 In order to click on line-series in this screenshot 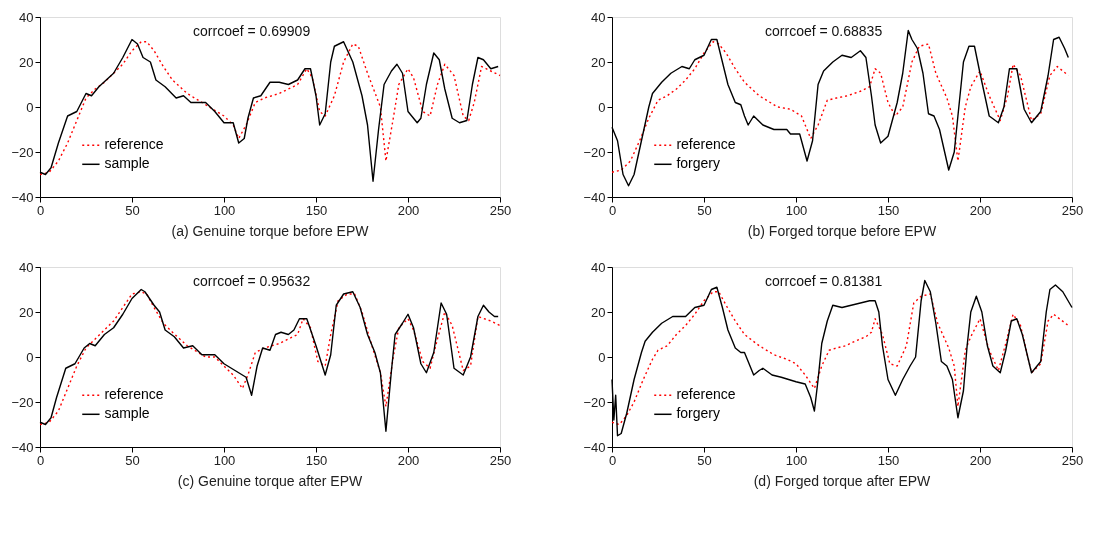, I will do `click(840, 358)`.